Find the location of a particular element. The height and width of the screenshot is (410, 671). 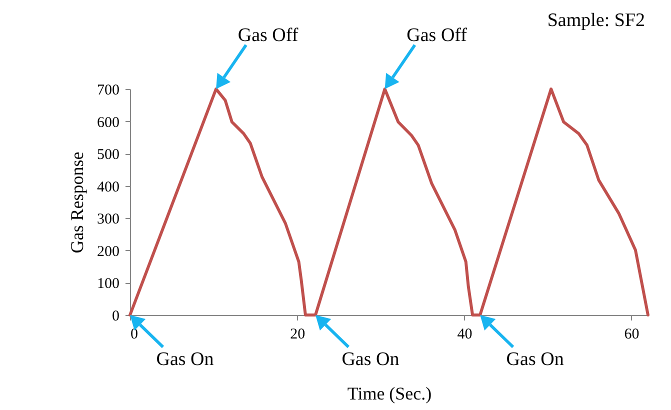

y-tick-label: 200 is located at coordinates (108, 252).